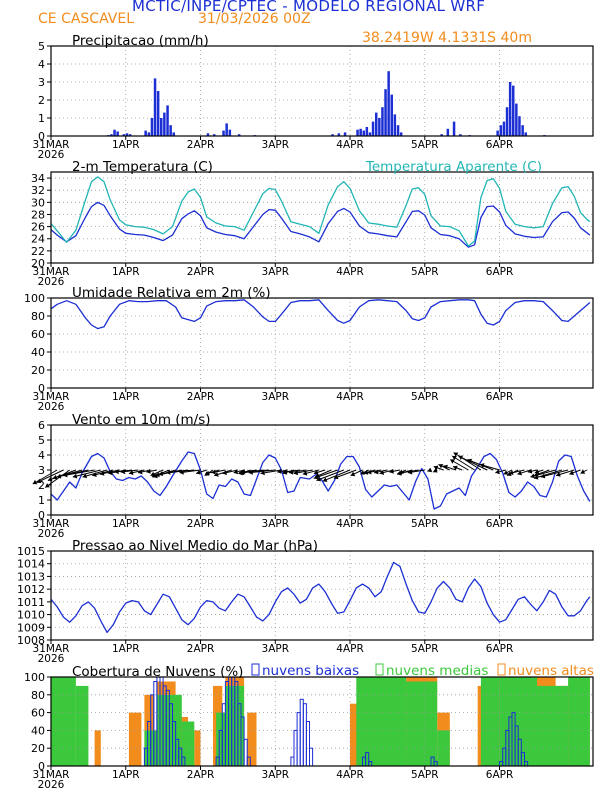  I want to click on wind-ytick-label: 3, so click(41, 470).